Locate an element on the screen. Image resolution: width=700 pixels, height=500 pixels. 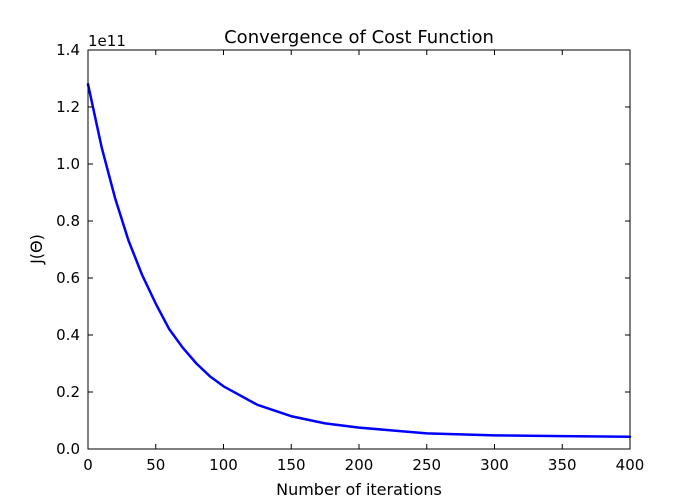
x-tick-label-4: 200 is located at coordinates (359, 465).